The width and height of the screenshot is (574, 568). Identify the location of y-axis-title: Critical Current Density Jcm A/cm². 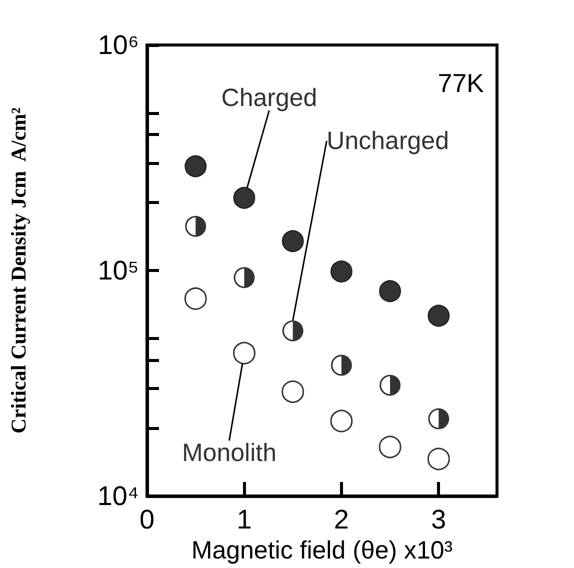
(18, 270).